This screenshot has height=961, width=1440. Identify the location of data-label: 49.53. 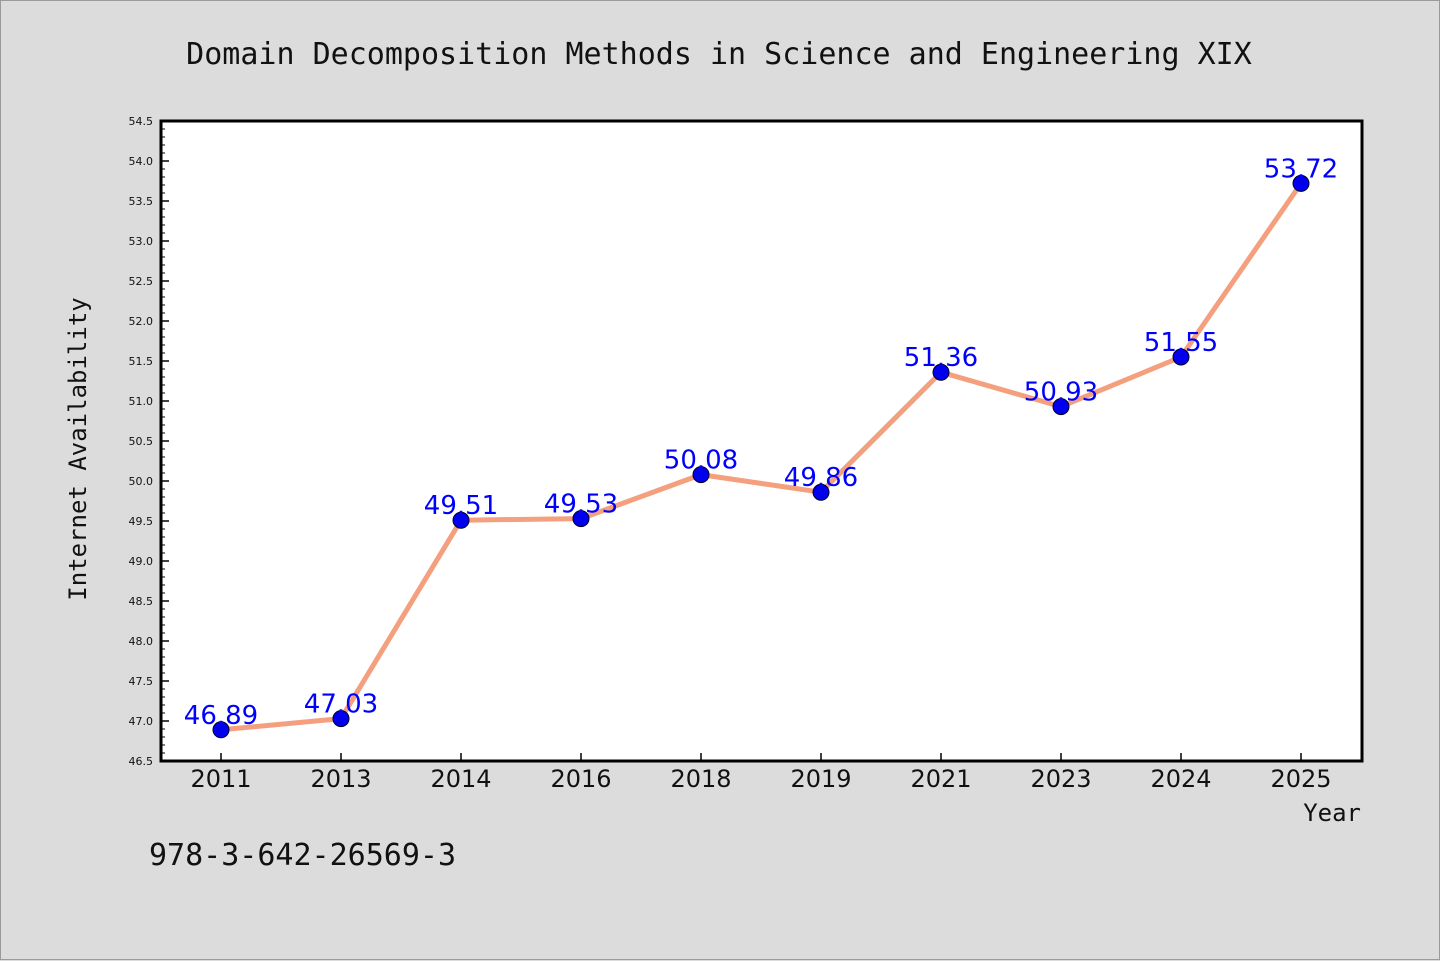
(581, 505).